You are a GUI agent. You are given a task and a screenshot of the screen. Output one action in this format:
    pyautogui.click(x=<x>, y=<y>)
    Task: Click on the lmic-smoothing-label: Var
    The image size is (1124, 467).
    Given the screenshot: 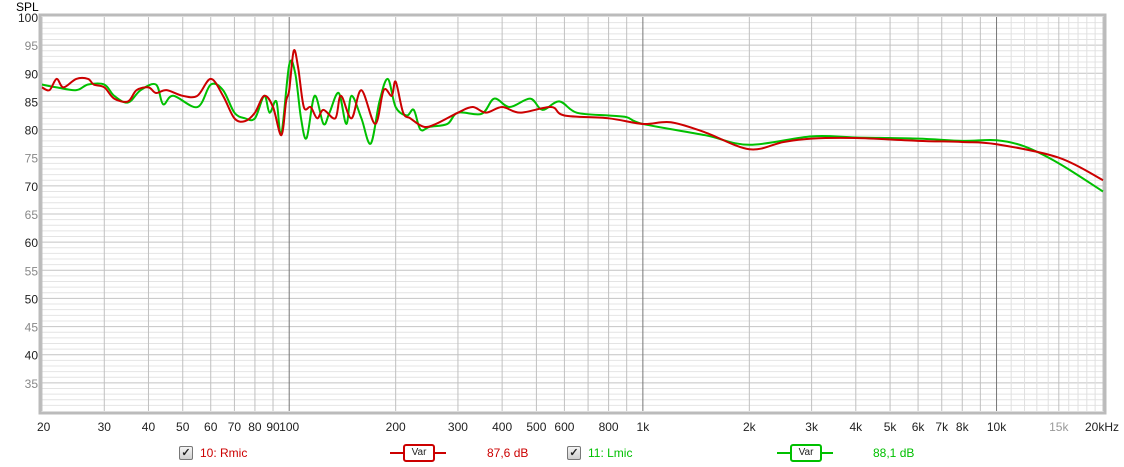 What is the action you would take?
    pyautogui.click(x=806, y=453)
    